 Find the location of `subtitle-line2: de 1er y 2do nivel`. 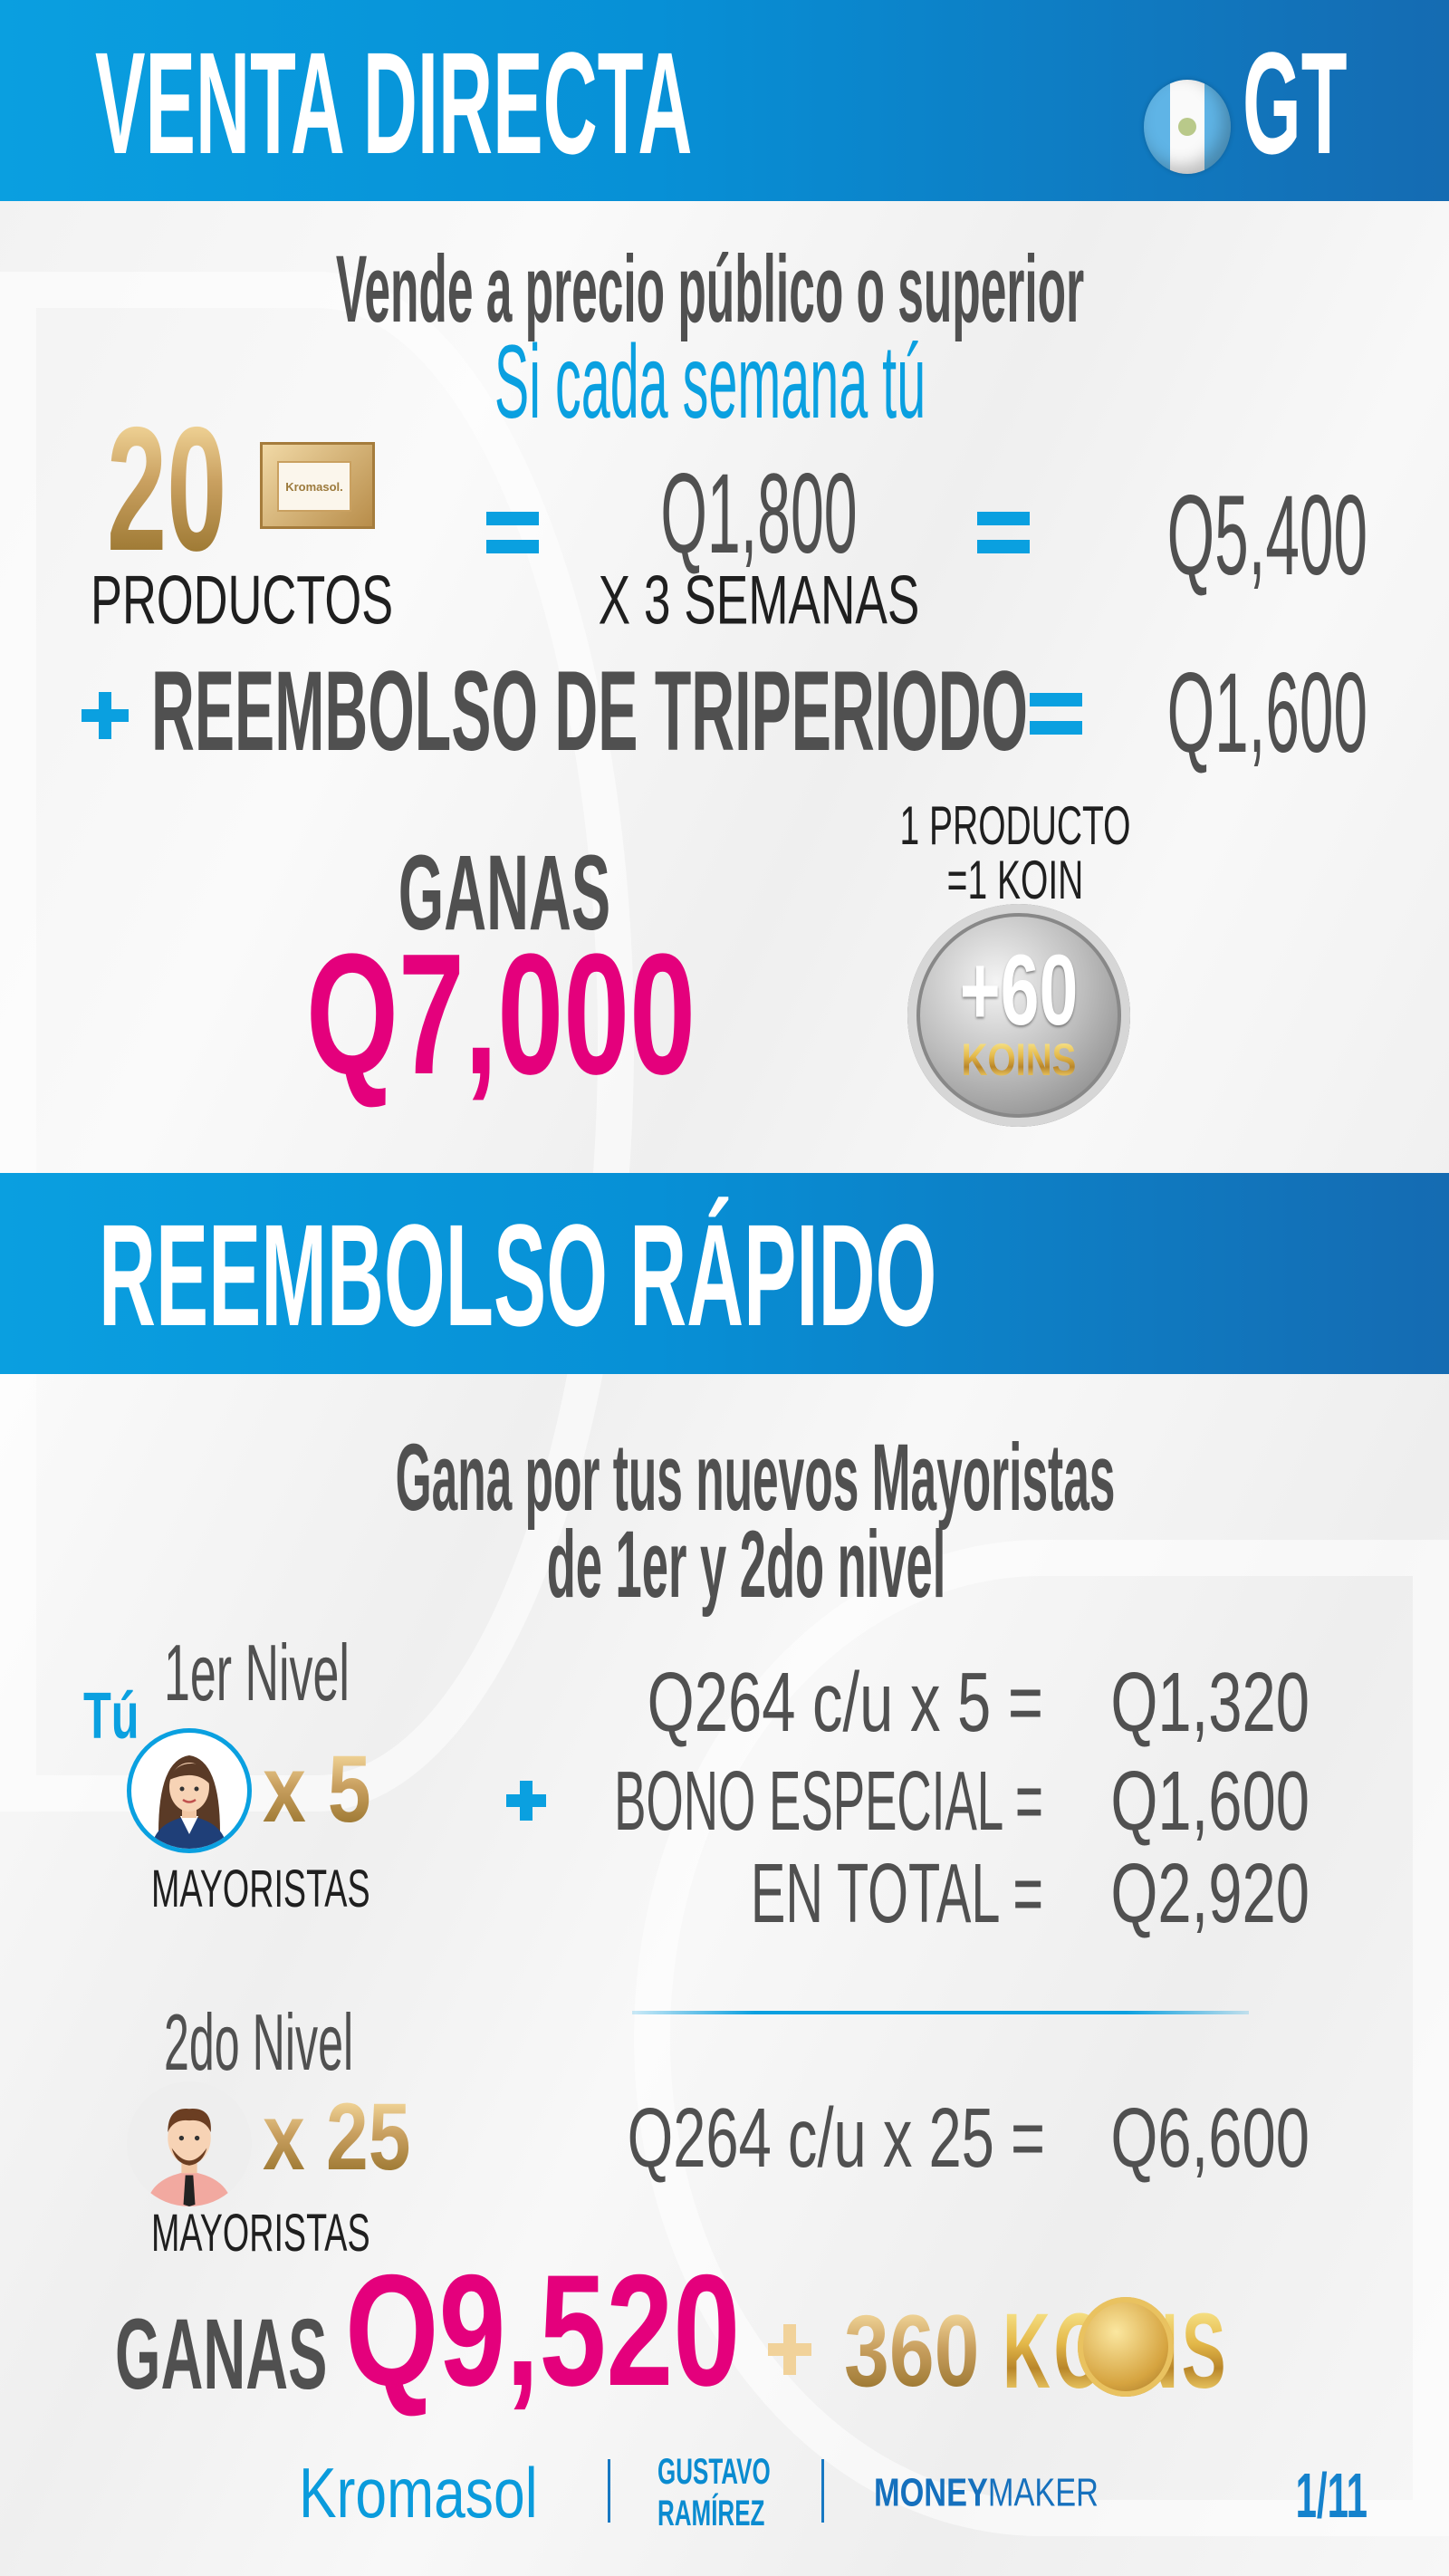

subtitle-line2: de 1er y 2do nivel is located at coordinates (746, 1565).